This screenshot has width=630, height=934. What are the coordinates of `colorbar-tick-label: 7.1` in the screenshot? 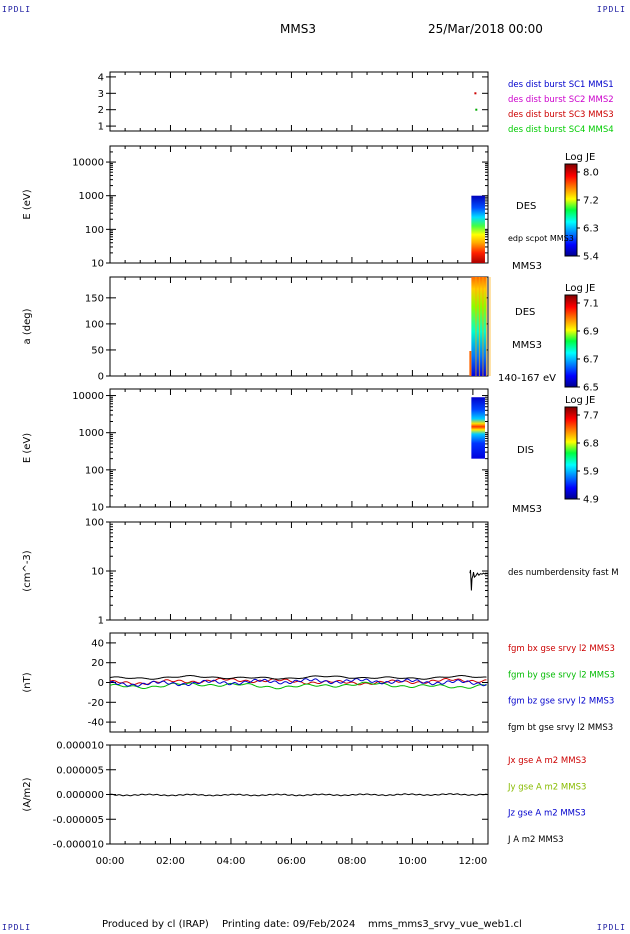 It's located at (591, 304).